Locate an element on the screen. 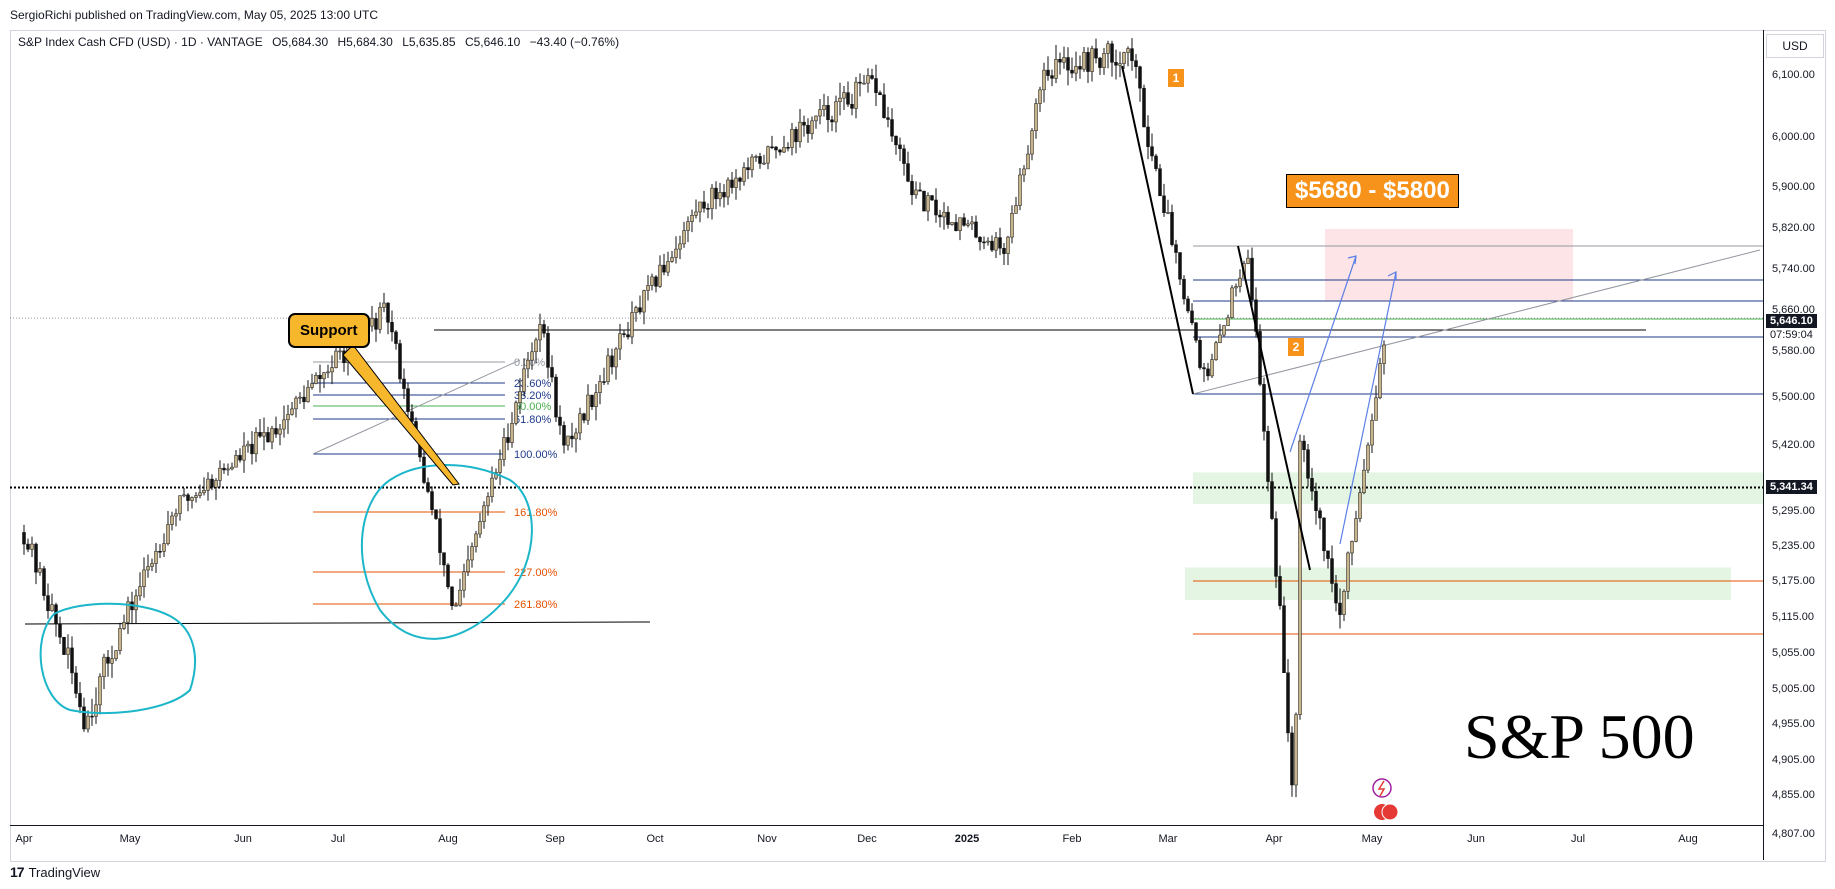 The width and height of the screenshot is (1835, 889). last-price-badge: 5,646.10 is located at coordinates (1791, 321).